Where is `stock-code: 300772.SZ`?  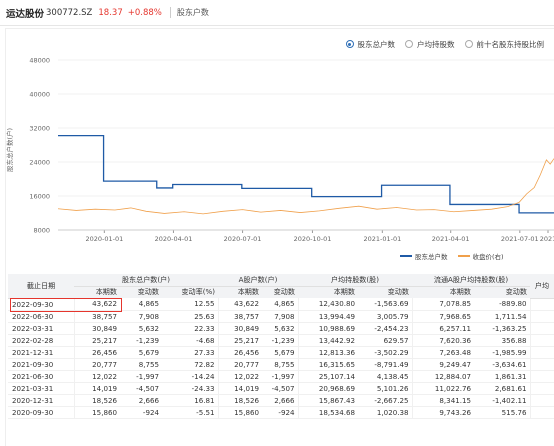
stock-code: 300772.SZ is located at coordinates (69, 12).